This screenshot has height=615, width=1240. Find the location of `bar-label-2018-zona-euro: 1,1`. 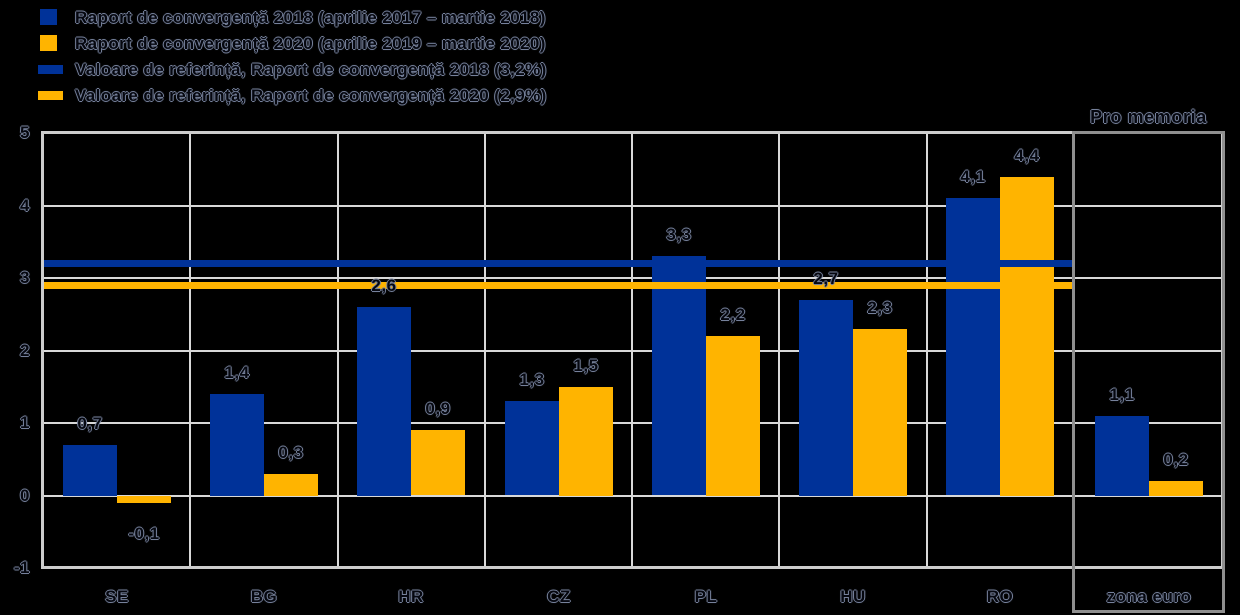

bar-label-2018-zona-euro: 1,1 is located at coordinates (1122, 394).